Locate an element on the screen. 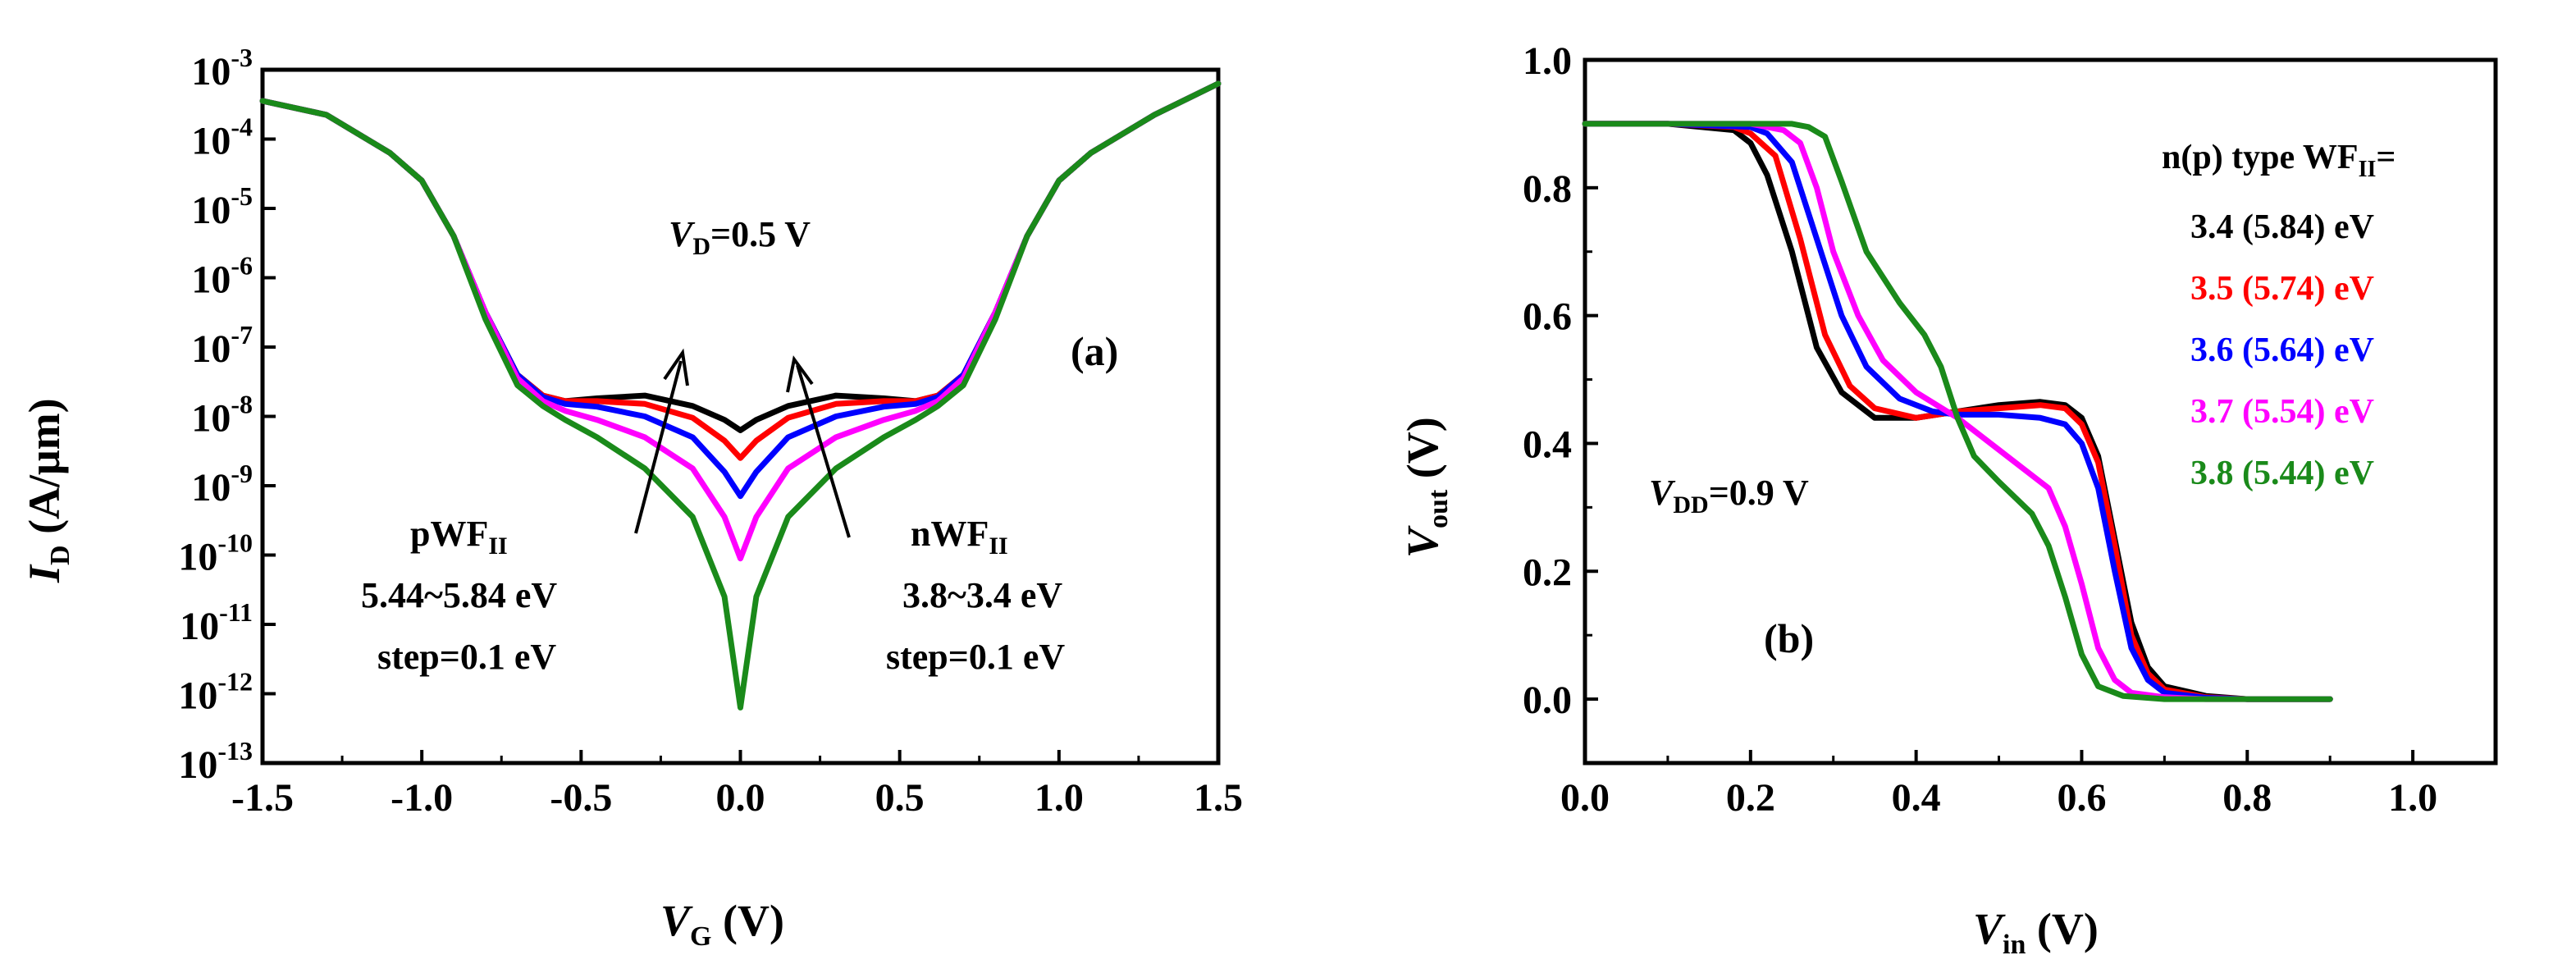 The height and width of the screenshot is (978, 2576). a-y-sub: D is located at coordinates (60, 555).